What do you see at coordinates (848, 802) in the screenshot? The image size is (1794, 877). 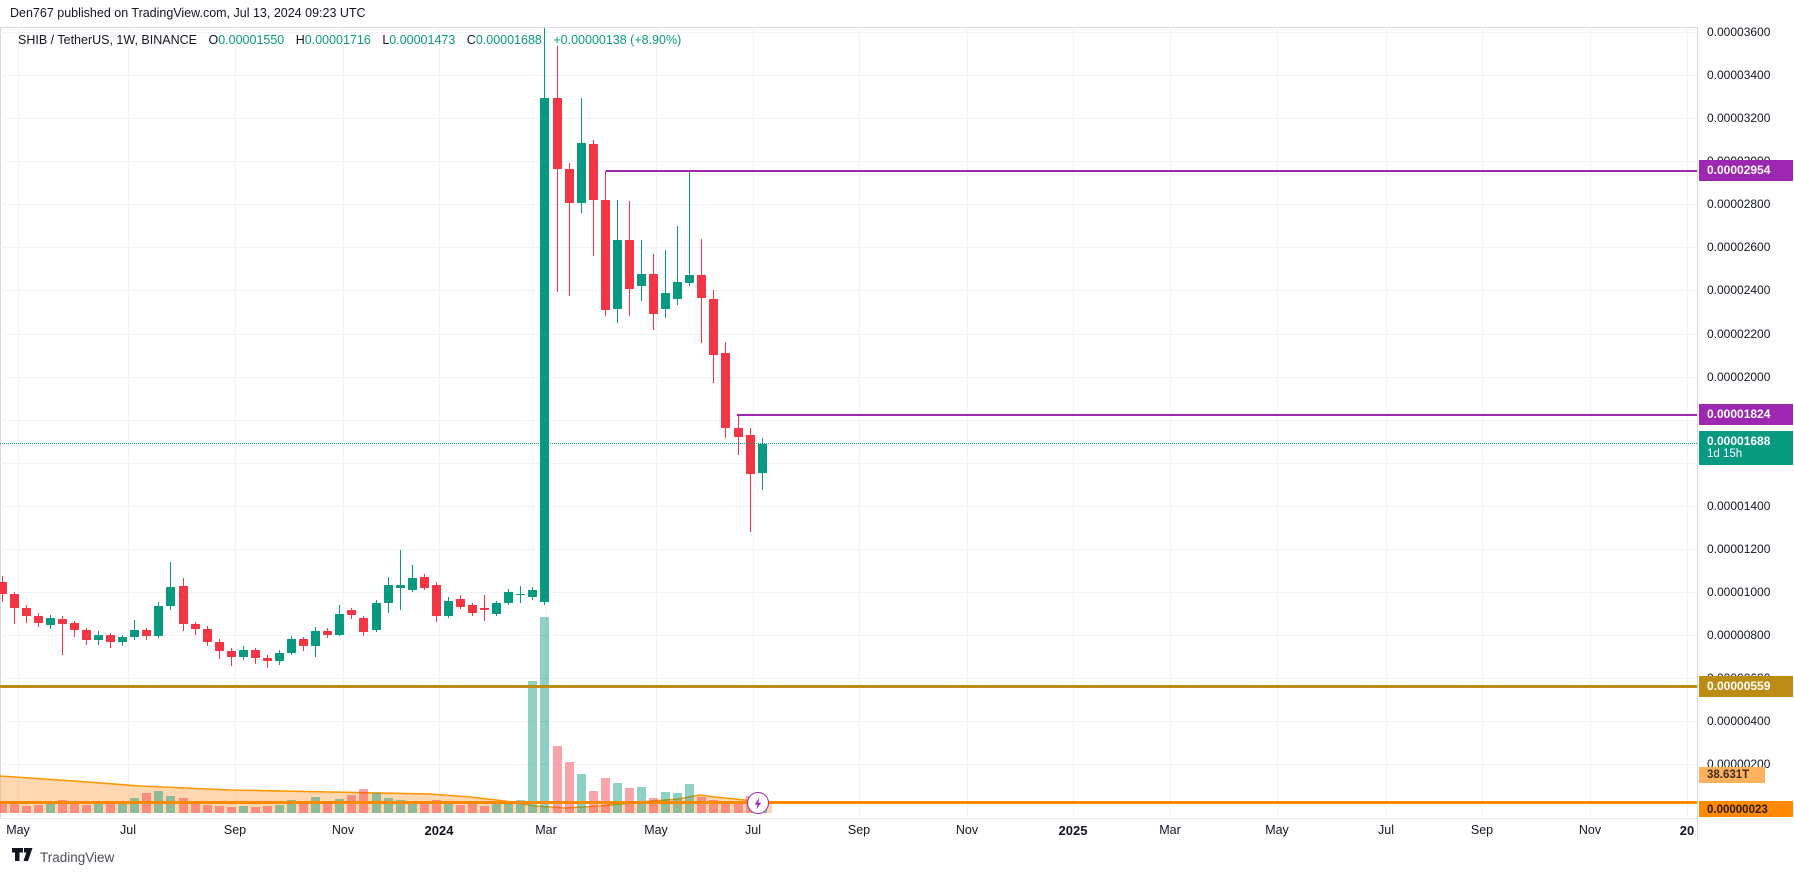 I see `orange-horizontal-line` at bounding box center [848, 802].